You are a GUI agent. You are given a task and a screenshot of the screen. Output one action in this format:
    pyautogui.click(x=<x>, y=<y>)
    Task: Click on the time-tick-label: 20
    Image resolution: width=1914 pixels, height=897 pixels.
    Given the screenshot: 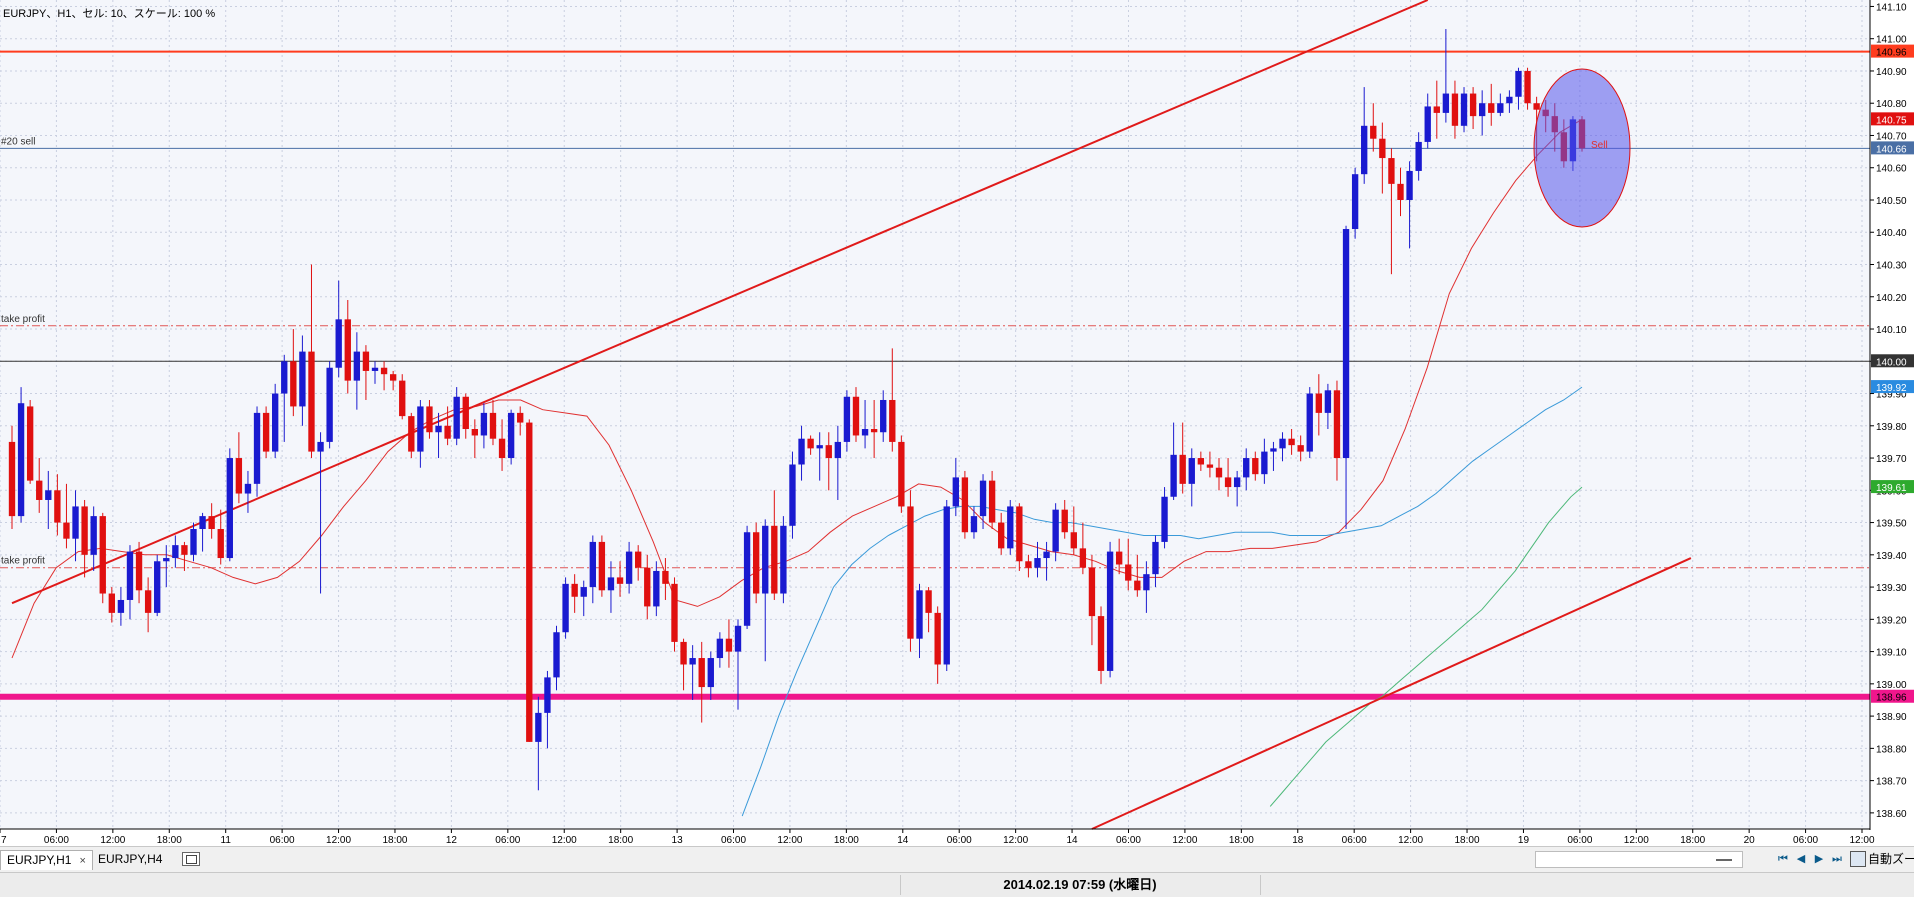 What is the action you would take?
    pyautogui.click(x=1750, y=840)
    